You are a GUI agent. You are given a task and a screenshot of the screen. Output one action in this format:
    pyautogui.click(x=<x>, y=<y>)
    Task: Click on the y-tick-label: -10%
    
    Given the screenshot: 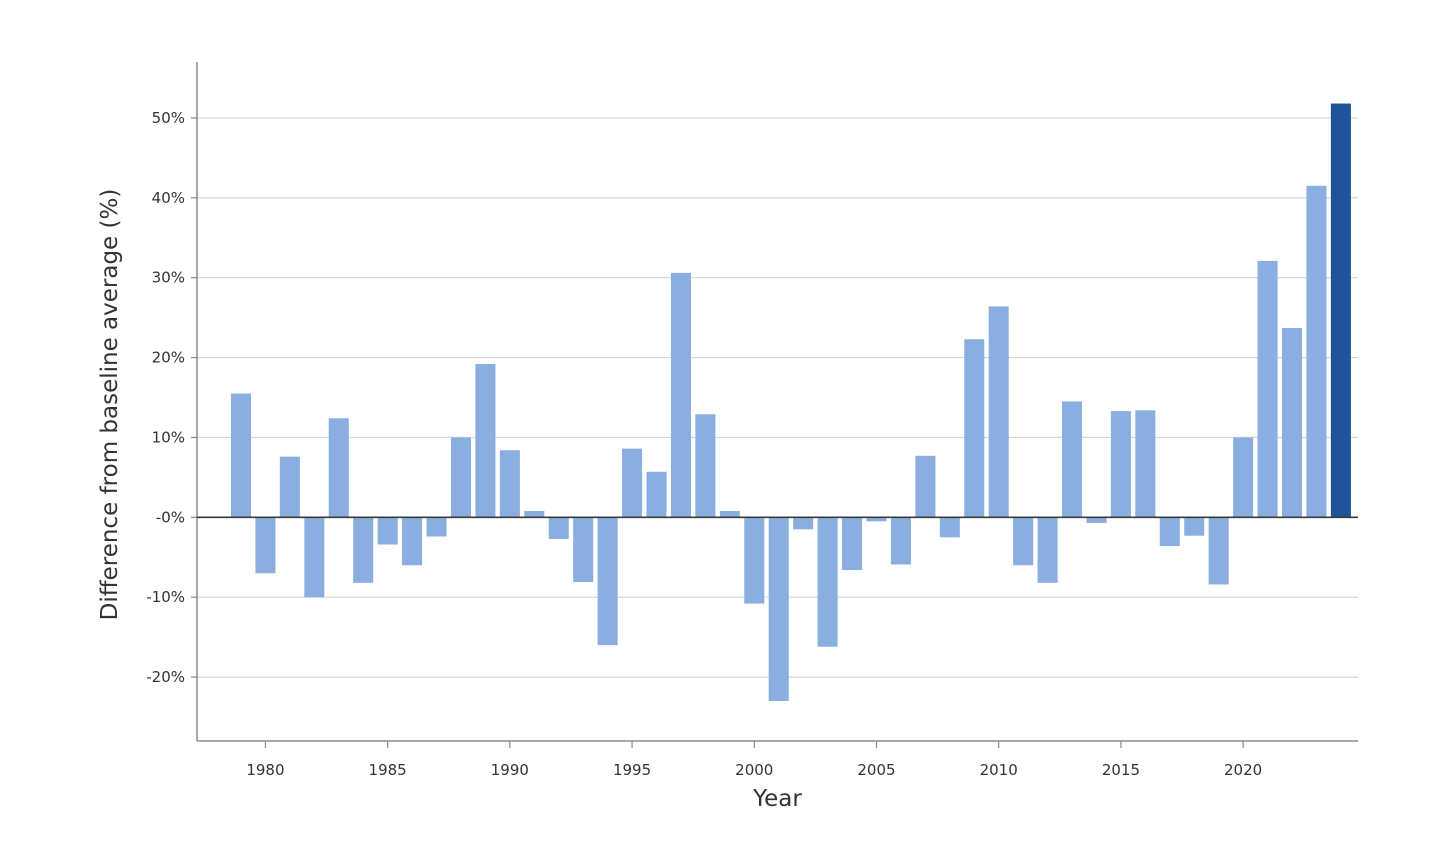 What is the action you would take?
    pyautogui.click(x=165, y=597)
    